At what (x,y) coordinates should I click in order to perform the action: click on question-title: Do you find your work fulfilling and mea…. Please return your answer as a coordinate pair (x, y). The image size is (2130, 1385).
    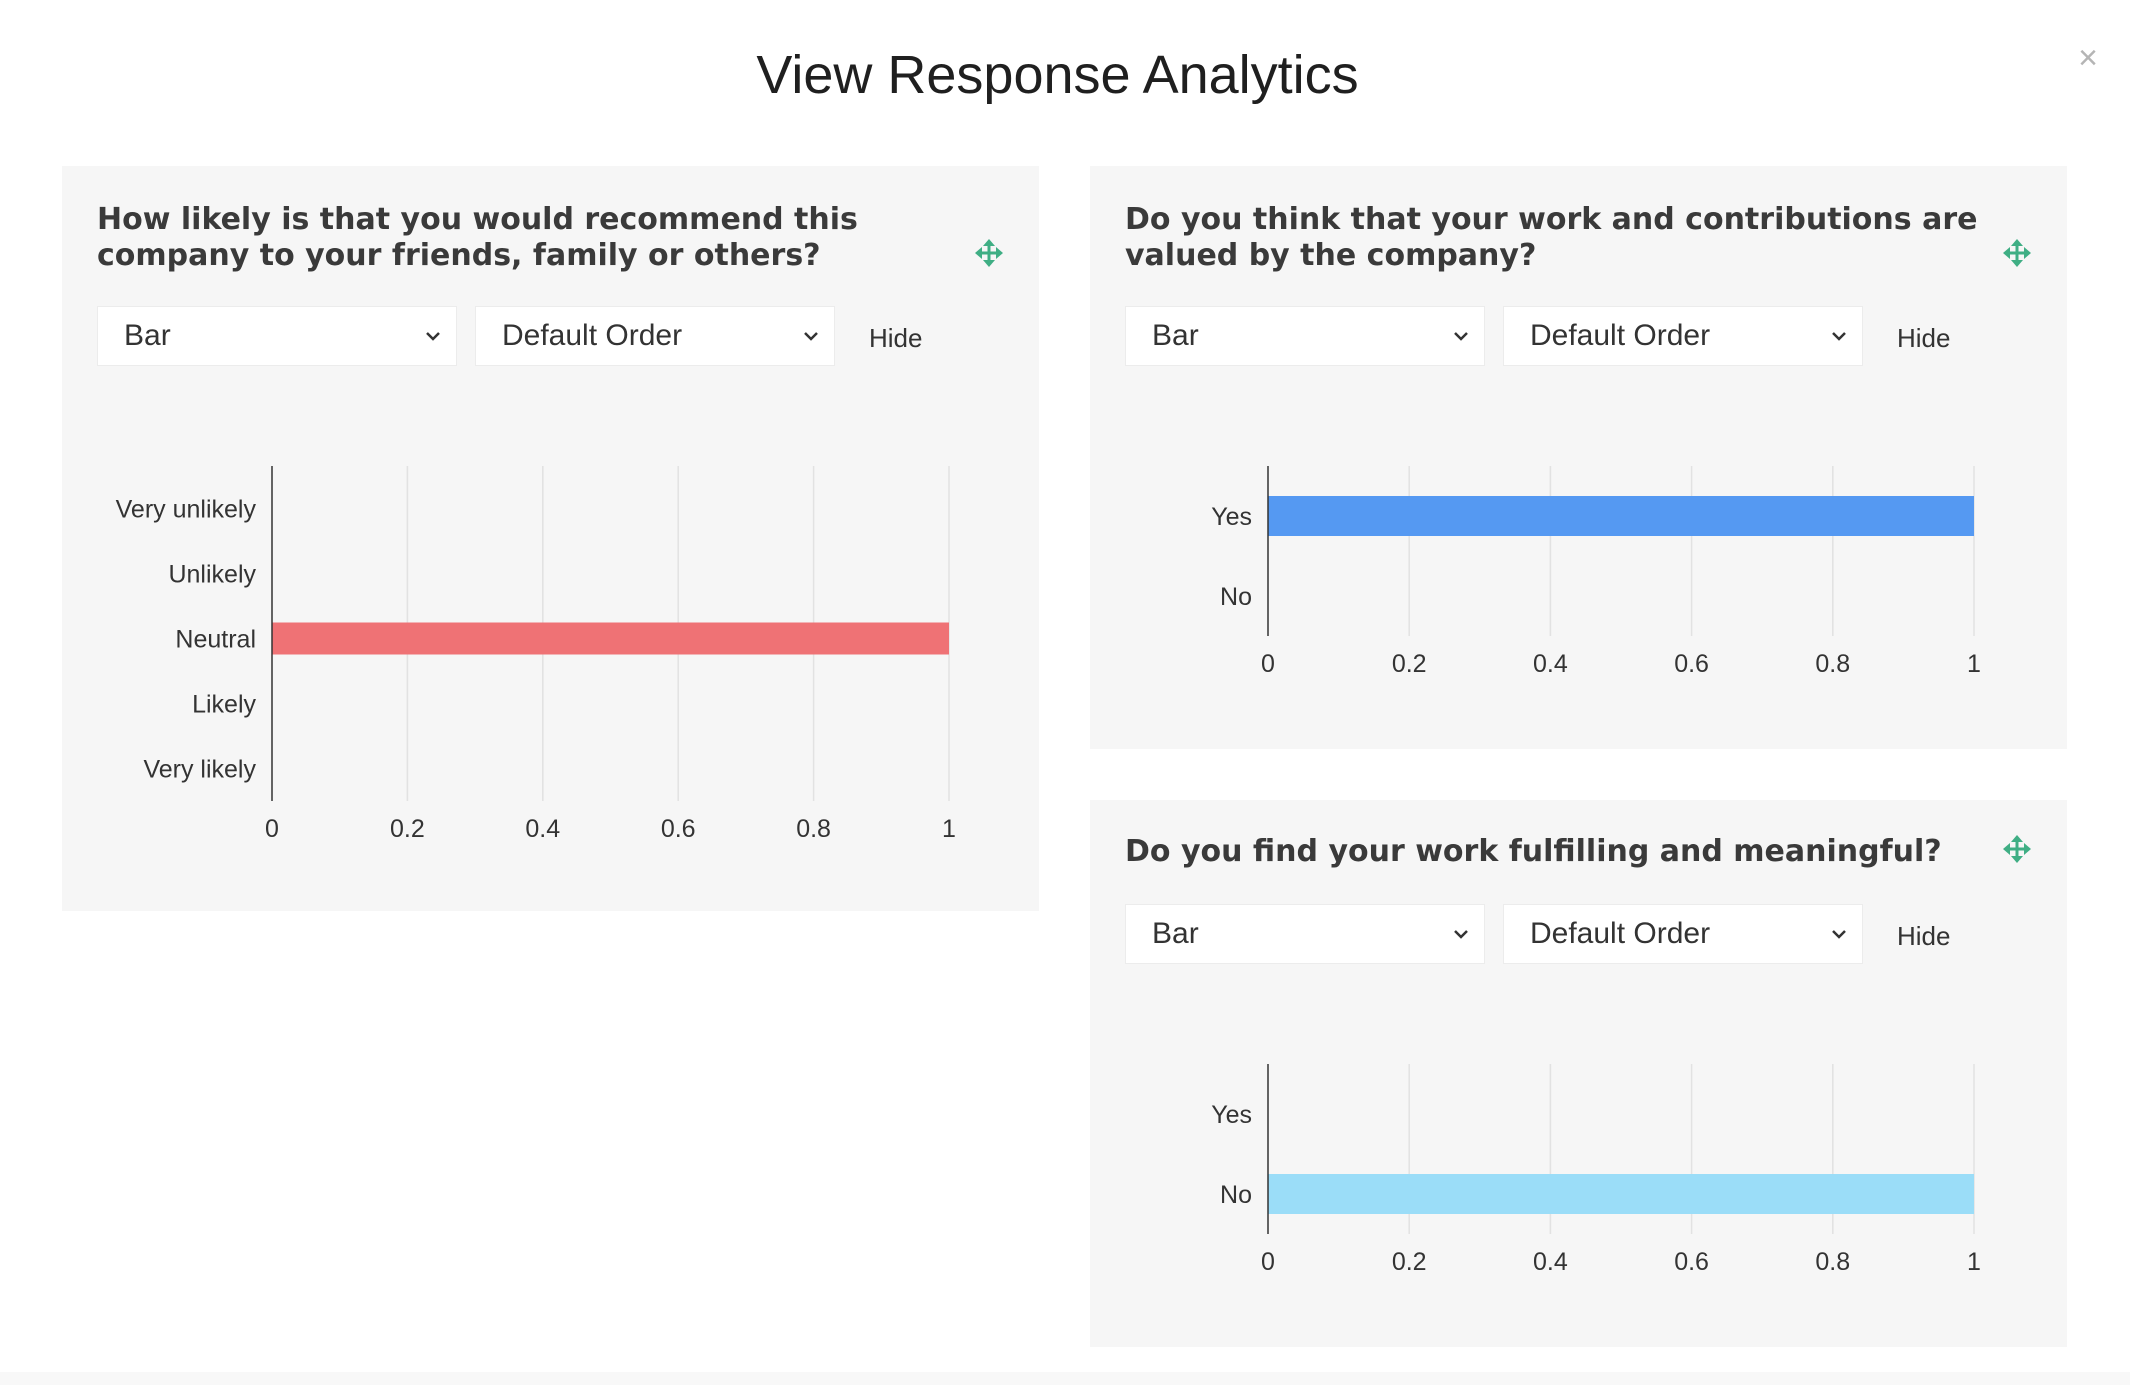
    Looking at the image, I should click on (1533, 851).